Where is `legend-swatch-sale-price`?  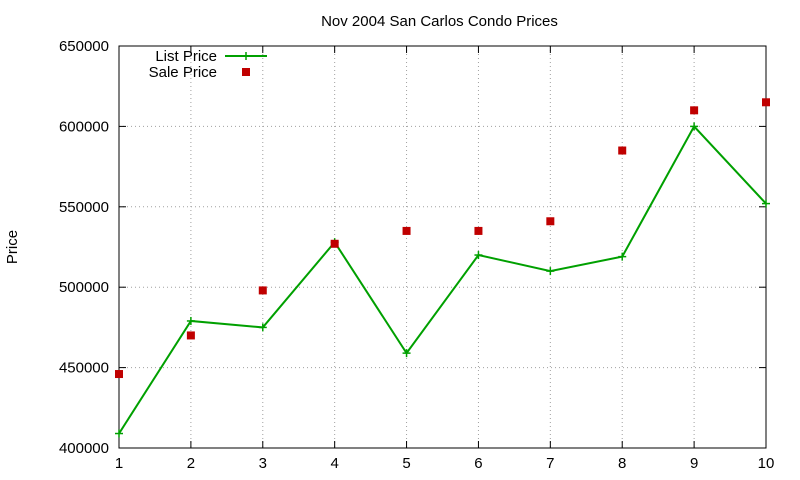 legend-swatch-sale-price is located at coordinates (246, 72).